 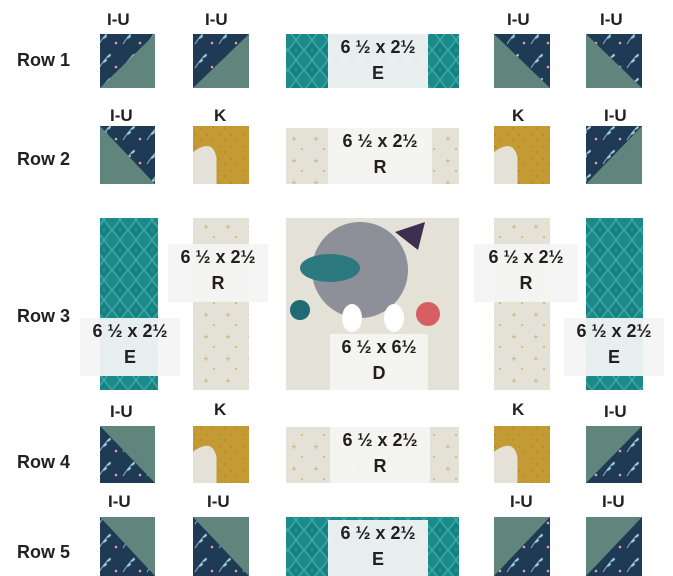 I want to click on row-label-4: Row 4, so click(x=44, y=462).